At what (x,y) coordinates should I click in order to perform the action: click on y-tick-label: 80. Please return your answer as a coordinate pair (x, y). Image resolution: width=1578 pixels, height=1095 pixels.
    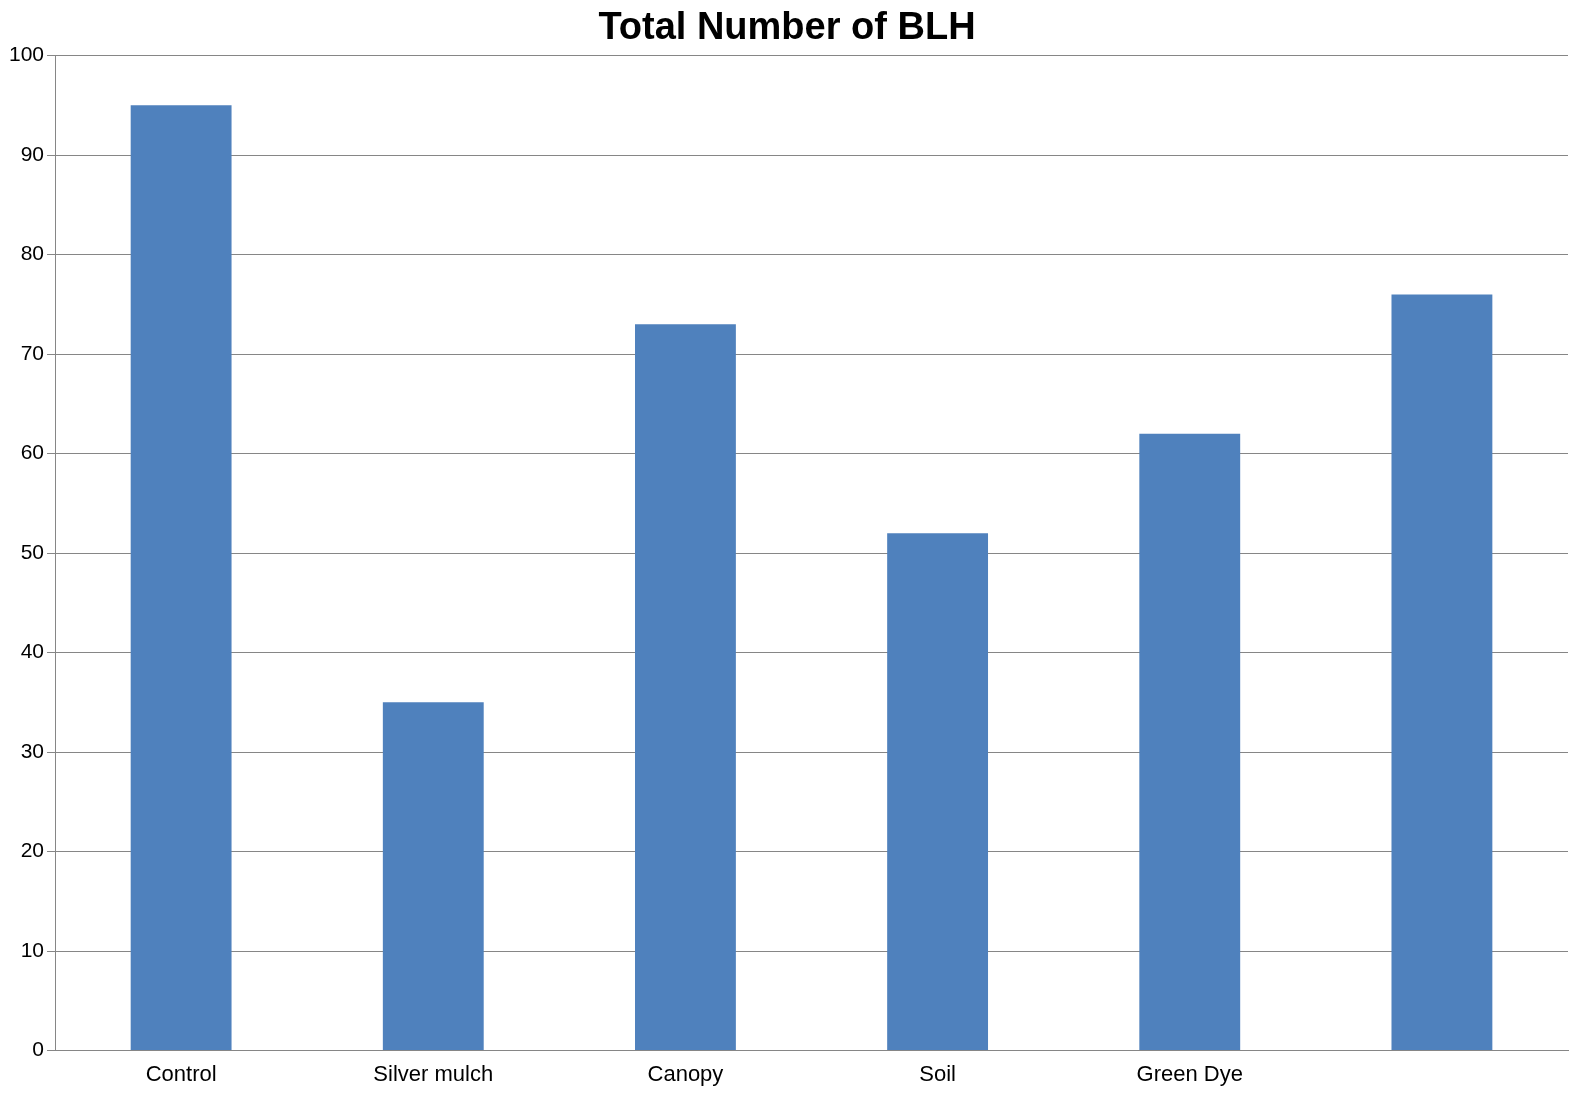
    Looking at the image, I should click on (32, 253).